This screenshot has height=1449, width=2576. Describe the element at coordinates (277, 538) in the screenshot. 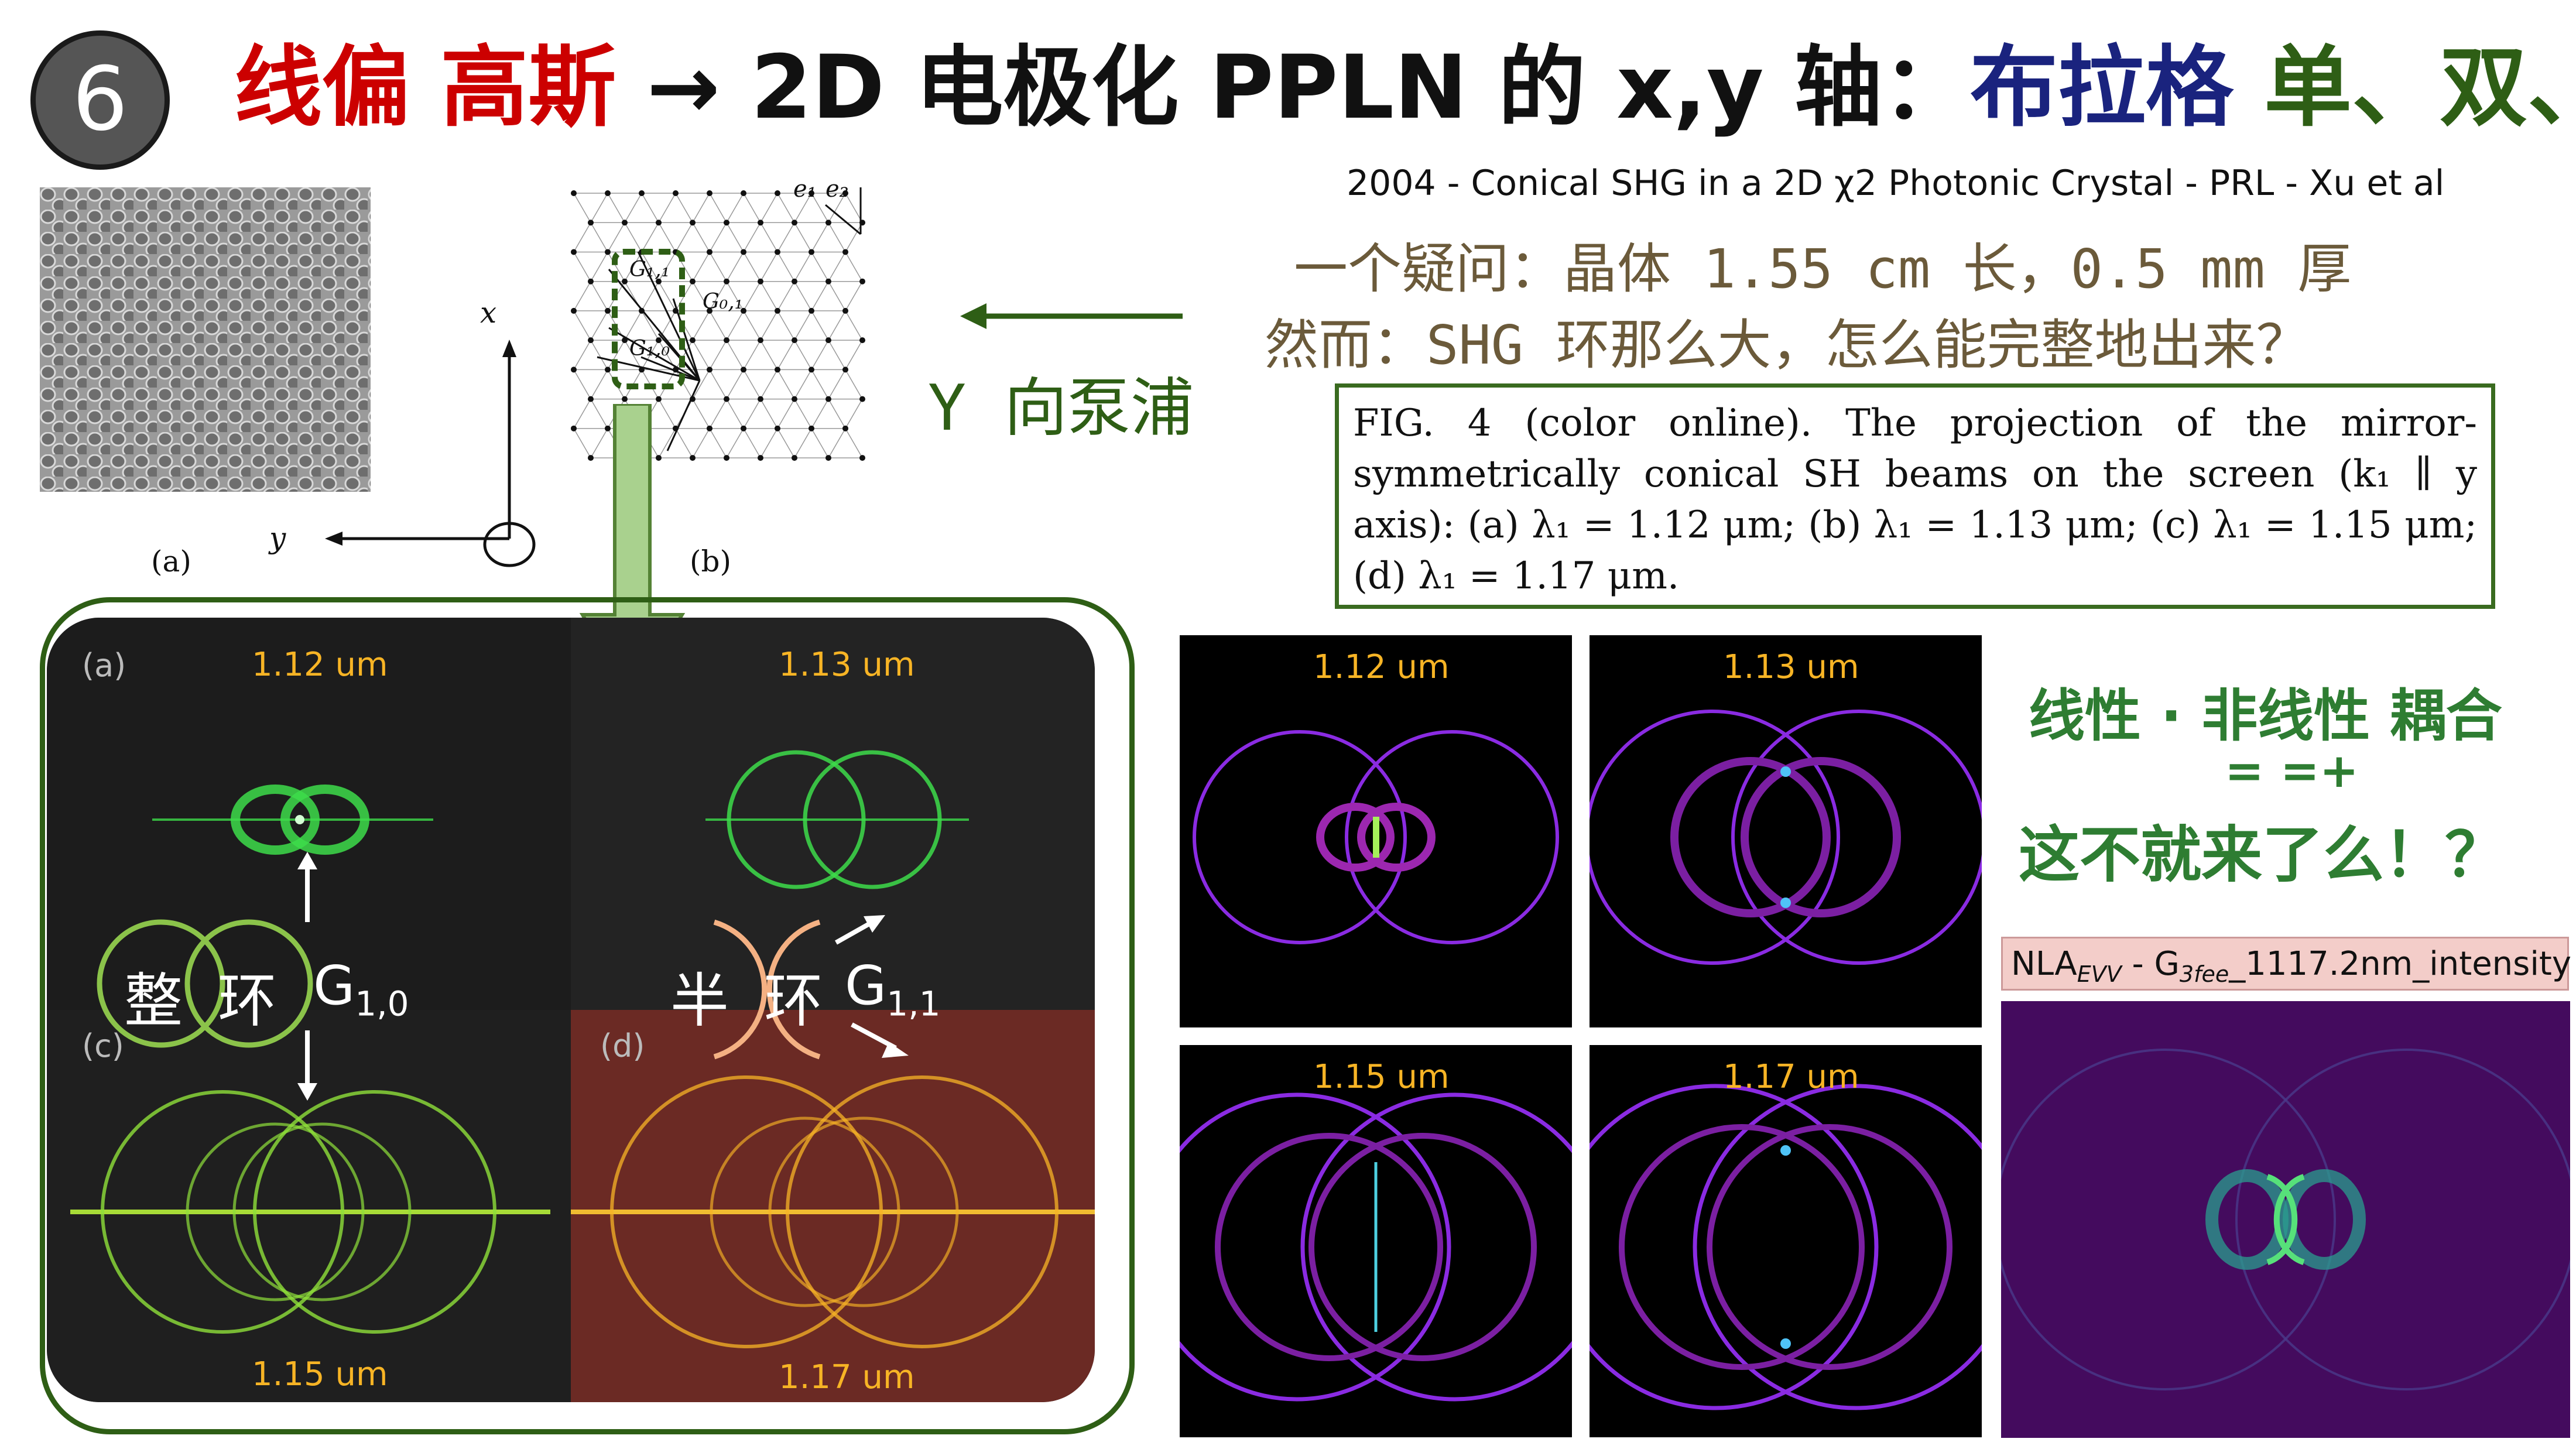

I see `axis-y-label: y` at that location.